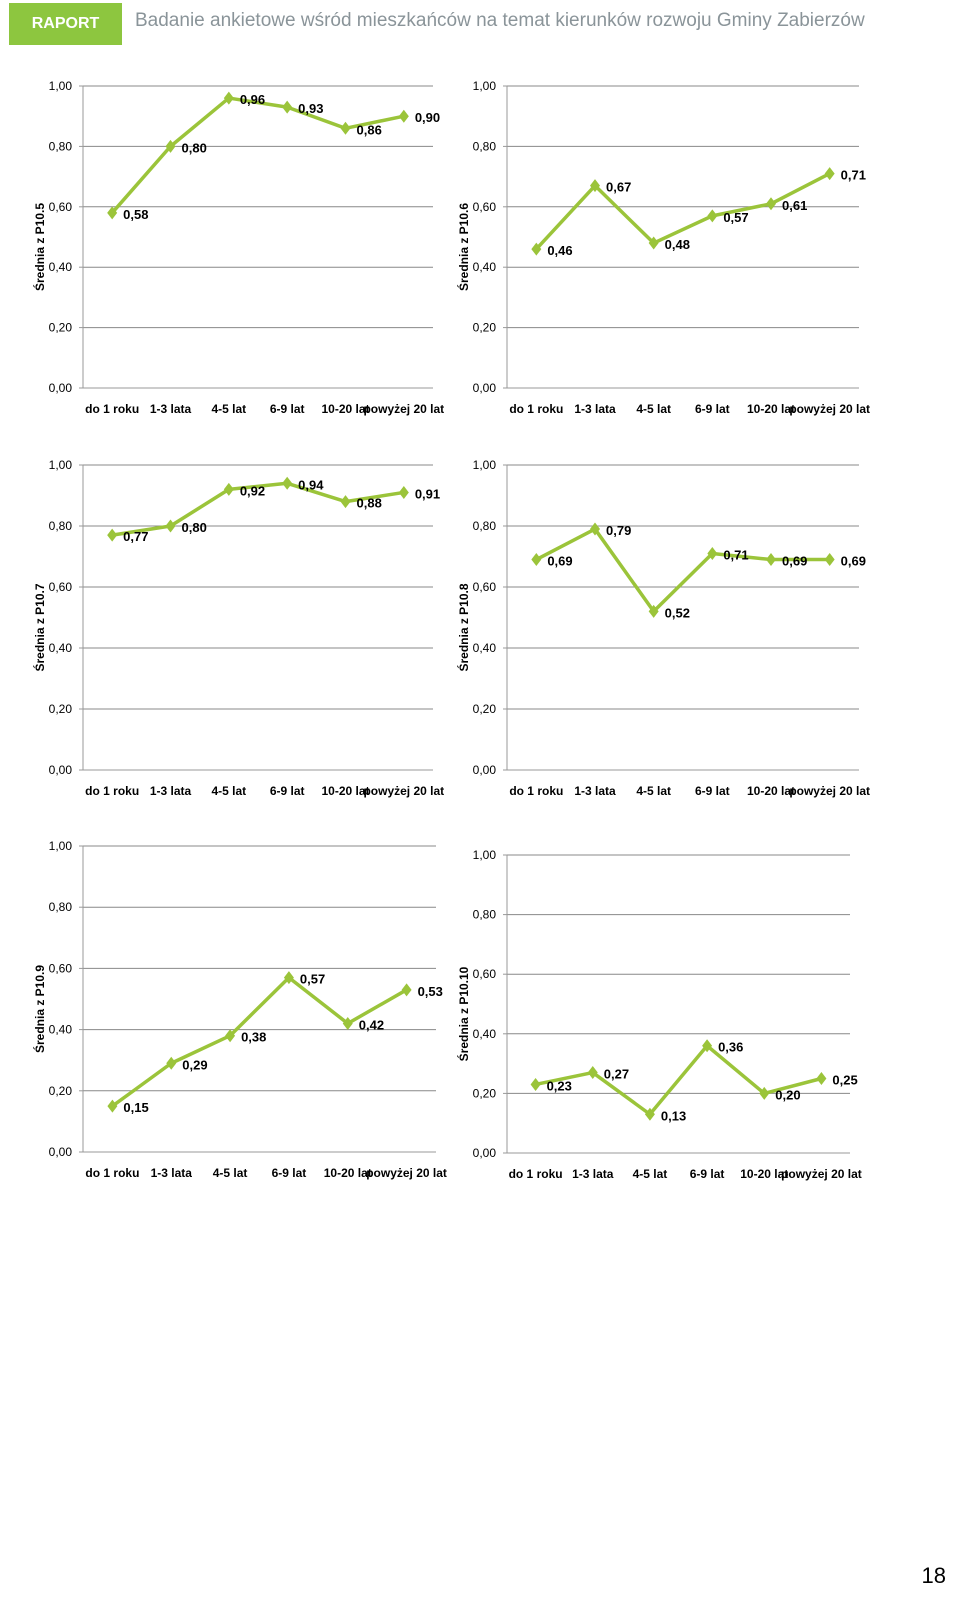 The image size is (960, 1597). I want to click on data-label: 0,77, so click(135, 536).